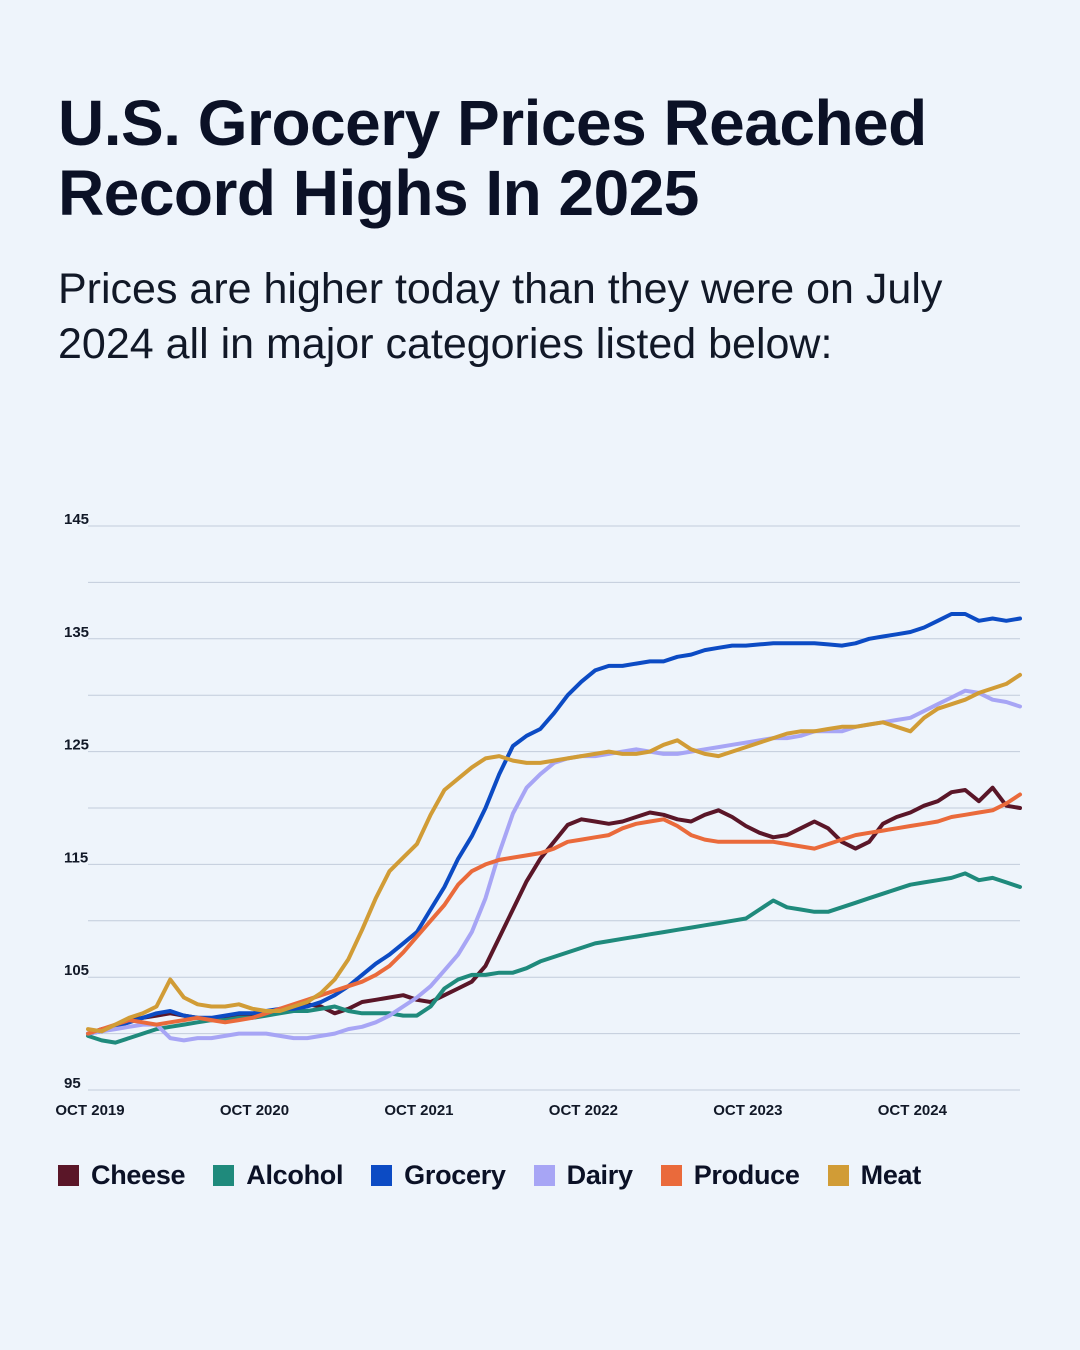 The height and width of the screenshot is (1350, 1080). Describe the element at coordinates (76, 745) in the screenshot. I see `y-tick-label: 125` at that location.